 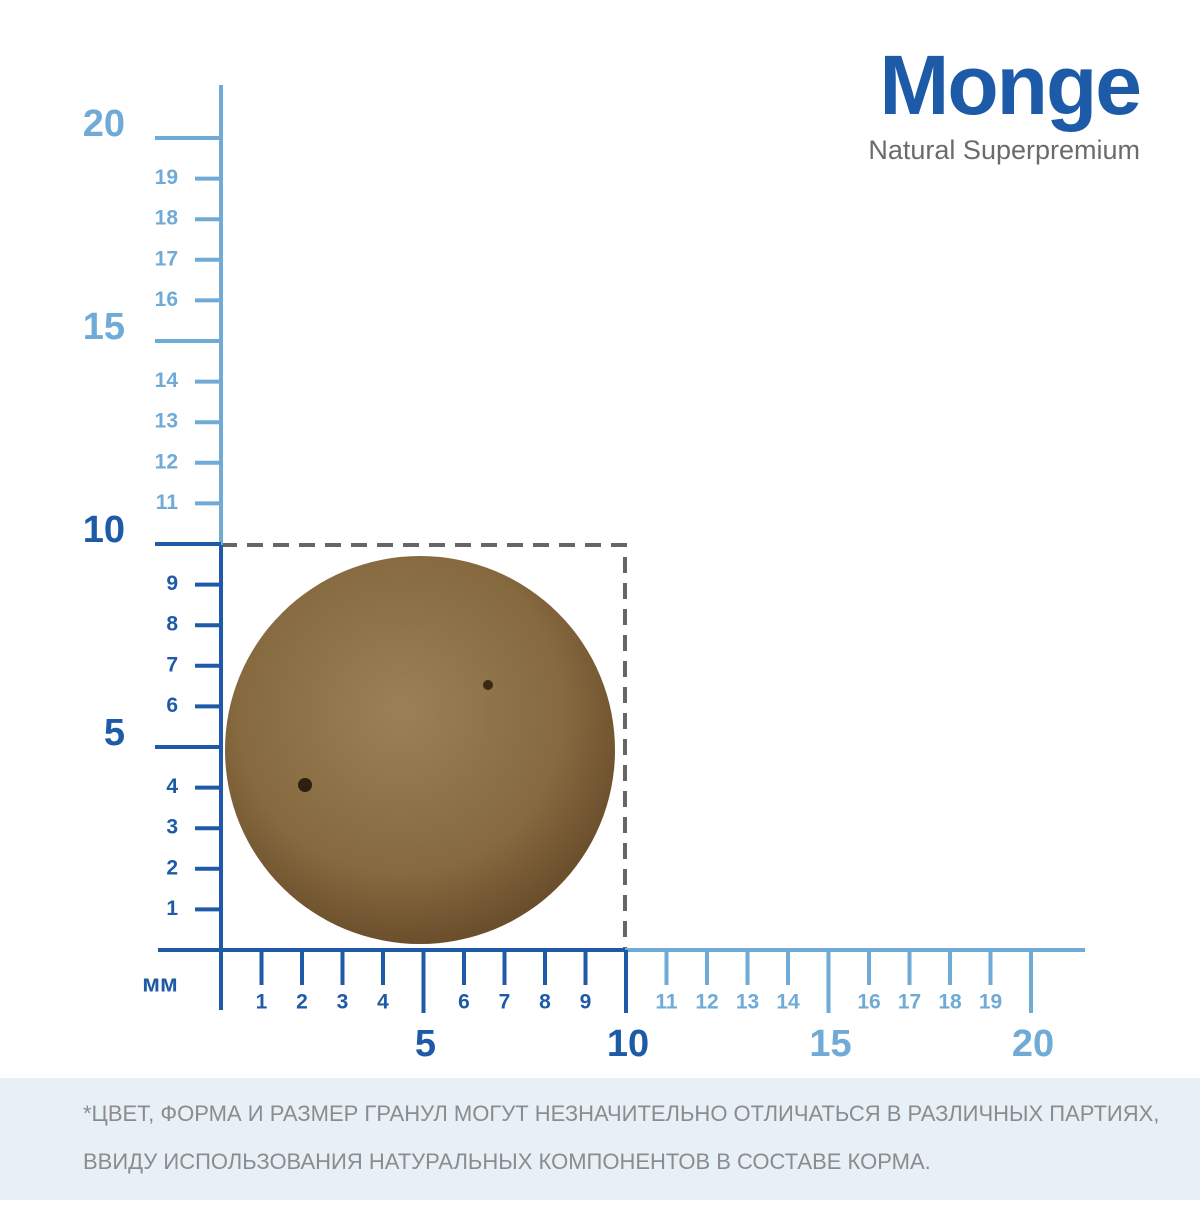 What do you see at coordinates (1004, 150) in the screenshot?
I see `tagline: Natural Superpremium` at bounding box center [1004, 150].